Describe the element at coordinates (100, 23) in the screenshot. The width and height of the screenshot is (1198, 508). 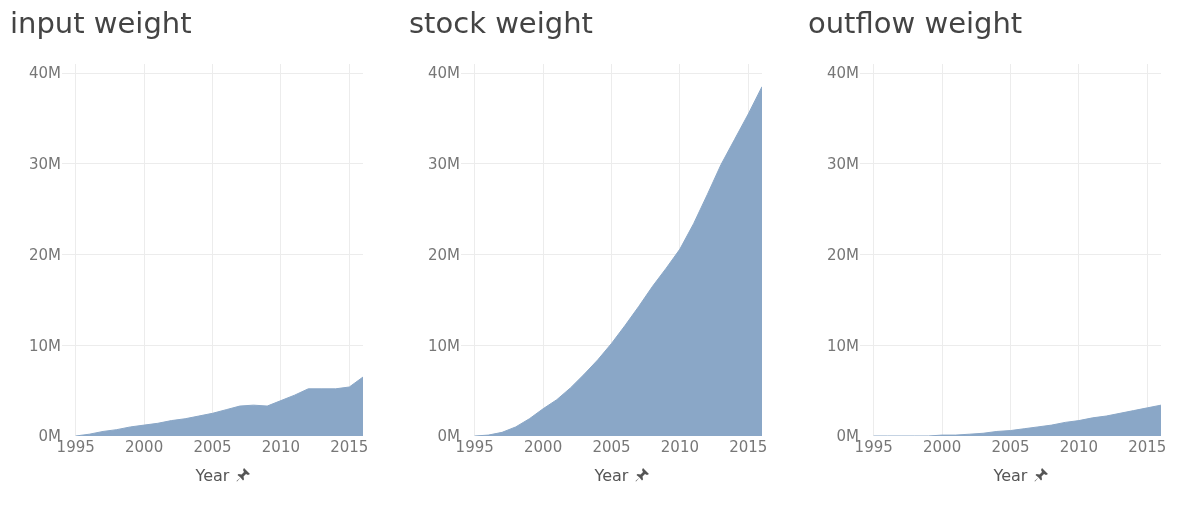
I see `chart-title: input weight` at that location.